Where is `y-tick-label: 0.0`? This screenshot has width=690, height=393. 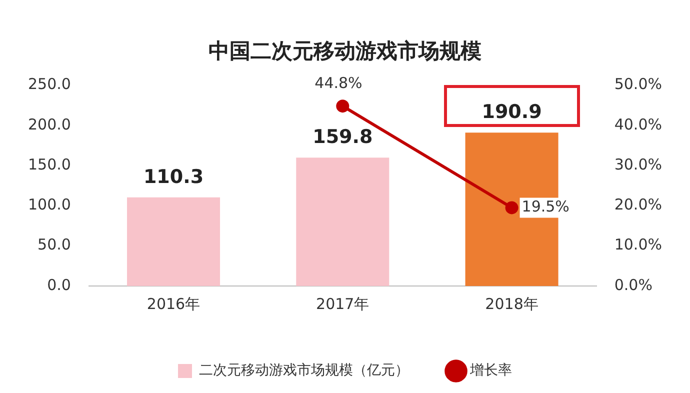
y-tick-label: 0.0 is located at coordinates (59, 285).